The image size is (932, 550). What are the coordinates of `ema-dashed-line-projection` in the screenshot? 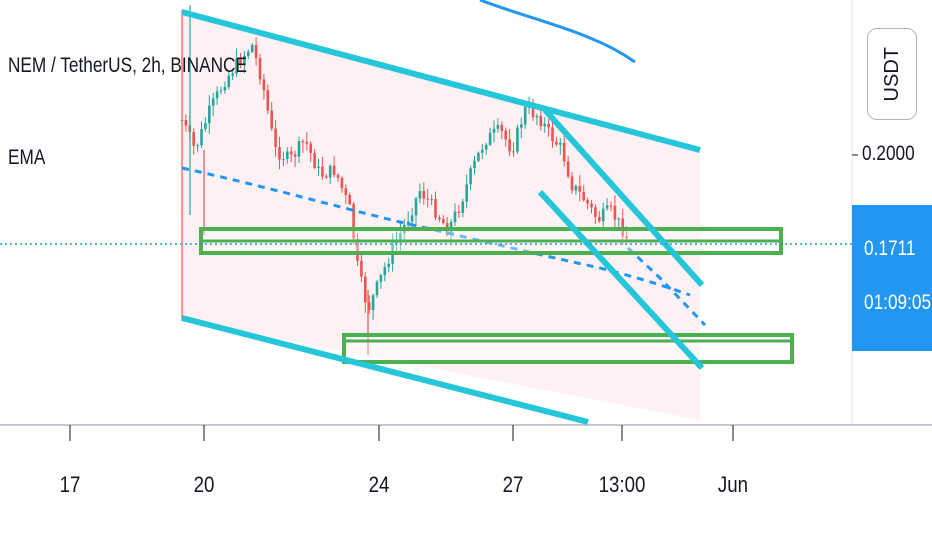 It's located at (666, 286).